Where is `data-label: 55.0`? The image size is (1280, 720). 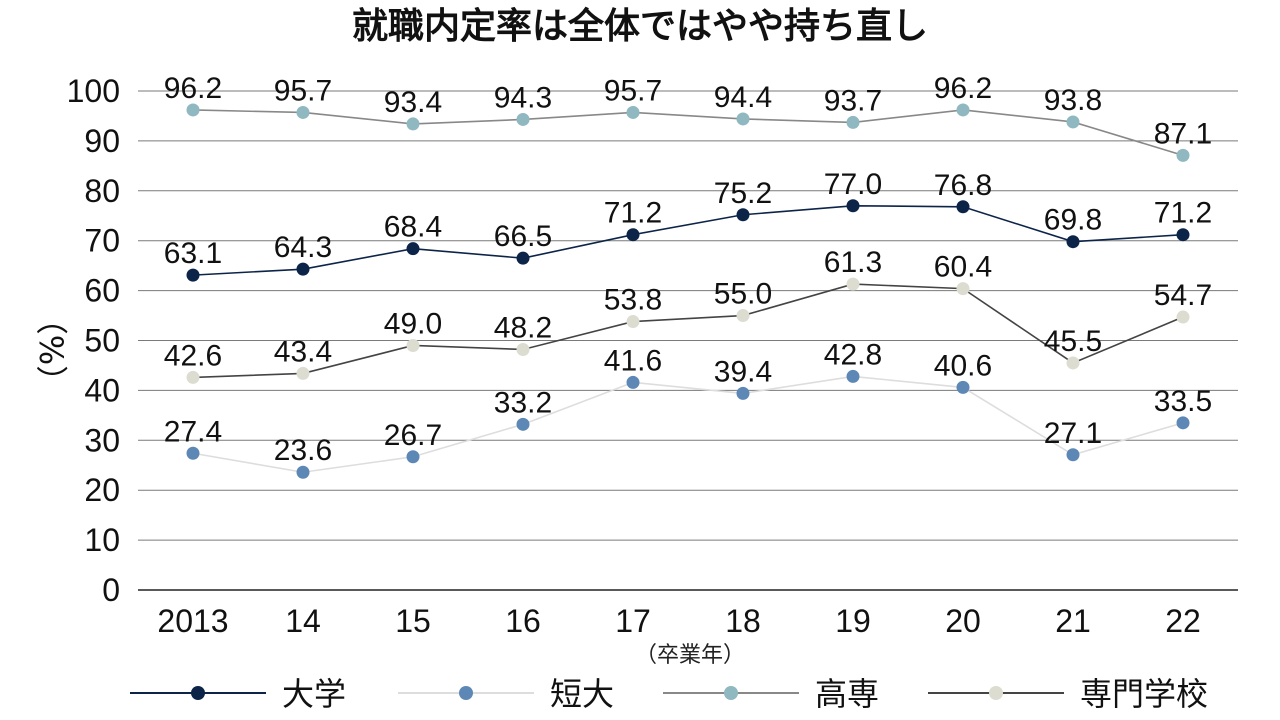 data-label: 55.0 is located at coordinates (743, 294).